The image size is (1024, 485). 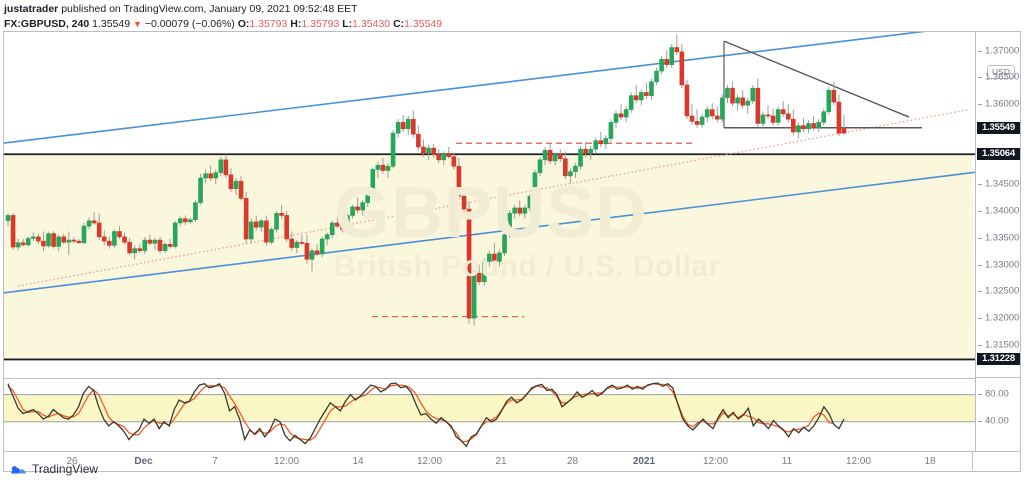 What do you see at coordinates (512, 462) in the screenshot?
I see `time-axis: 26 Dec 7 12:00 14 12:00 21 28 2021 12:00 11 12:00 18` at bounding box center [512, 462].